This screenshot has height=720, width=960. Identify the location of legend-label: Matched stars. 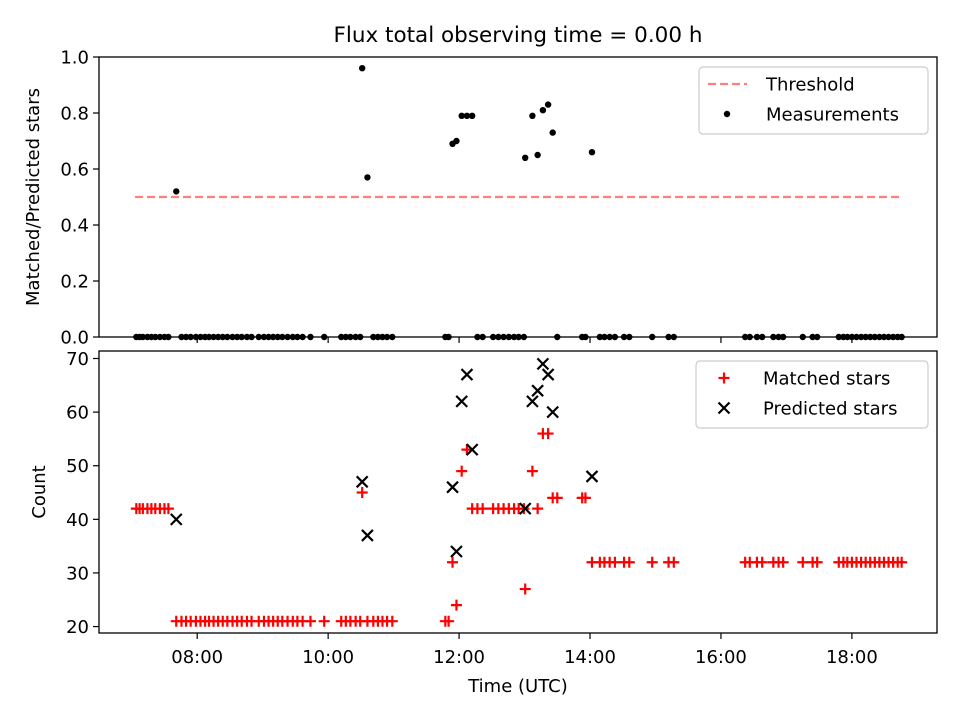
(826, 379).